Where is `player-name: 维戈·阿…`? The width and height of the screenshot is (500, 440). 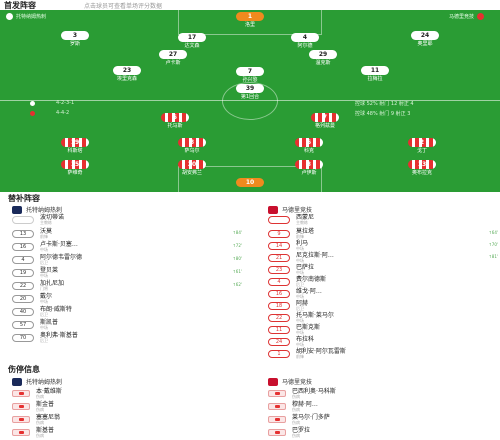
player-name: 维戈·阿… is located at coordinates (309, 291).